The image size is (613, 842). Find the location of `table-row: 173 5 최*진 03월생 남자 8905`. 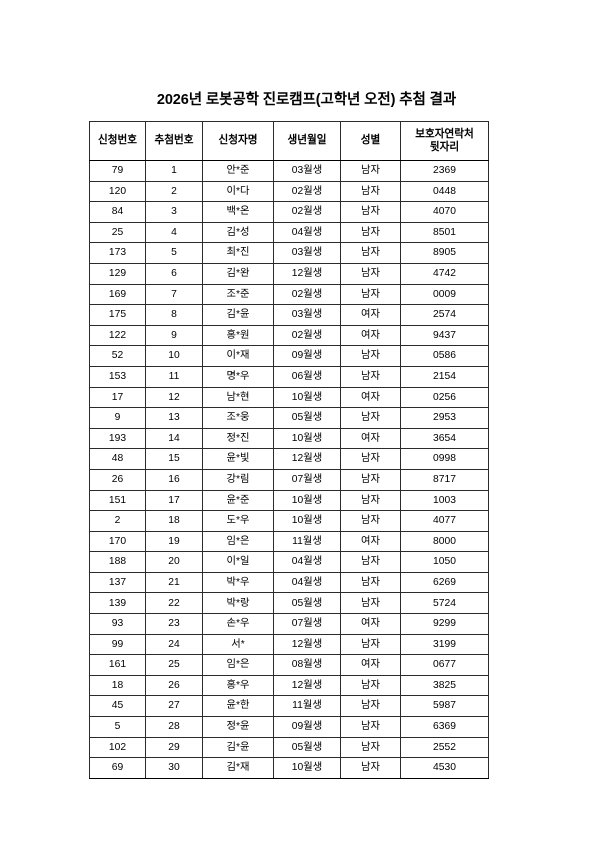

table-row: 173 5 최*진 03월생 남자 8905 is located at coordinates (289, 253).